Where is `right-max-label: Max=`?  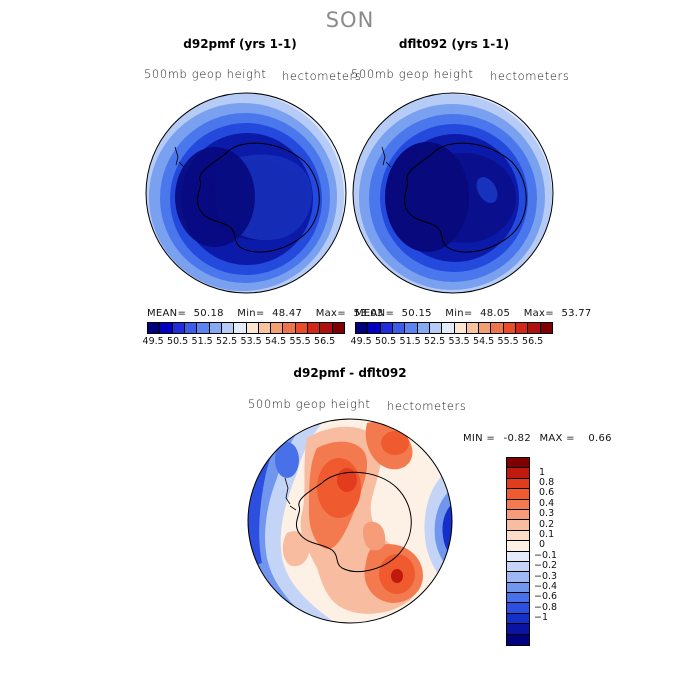
right-max-label: Max= is located at coordinates (538, 313).